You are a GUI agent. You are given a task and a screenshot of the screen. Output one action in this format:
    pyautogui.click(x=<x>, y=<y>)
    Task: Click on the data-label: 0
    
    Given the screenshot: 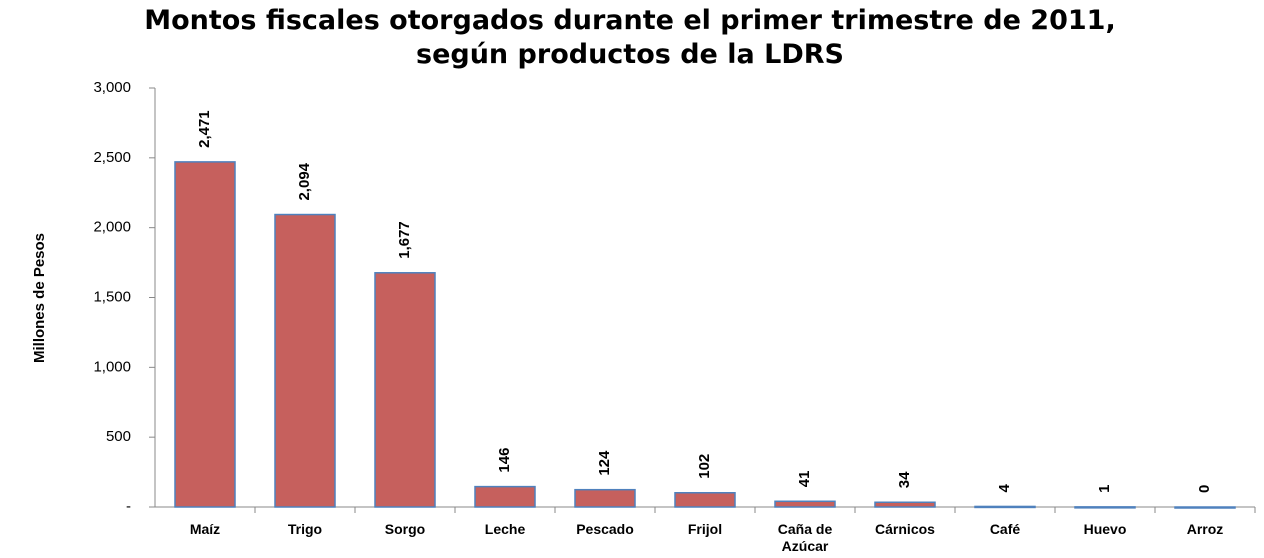 What is the action you would take?
    pyautogui.click(x=1204, y=489)
    